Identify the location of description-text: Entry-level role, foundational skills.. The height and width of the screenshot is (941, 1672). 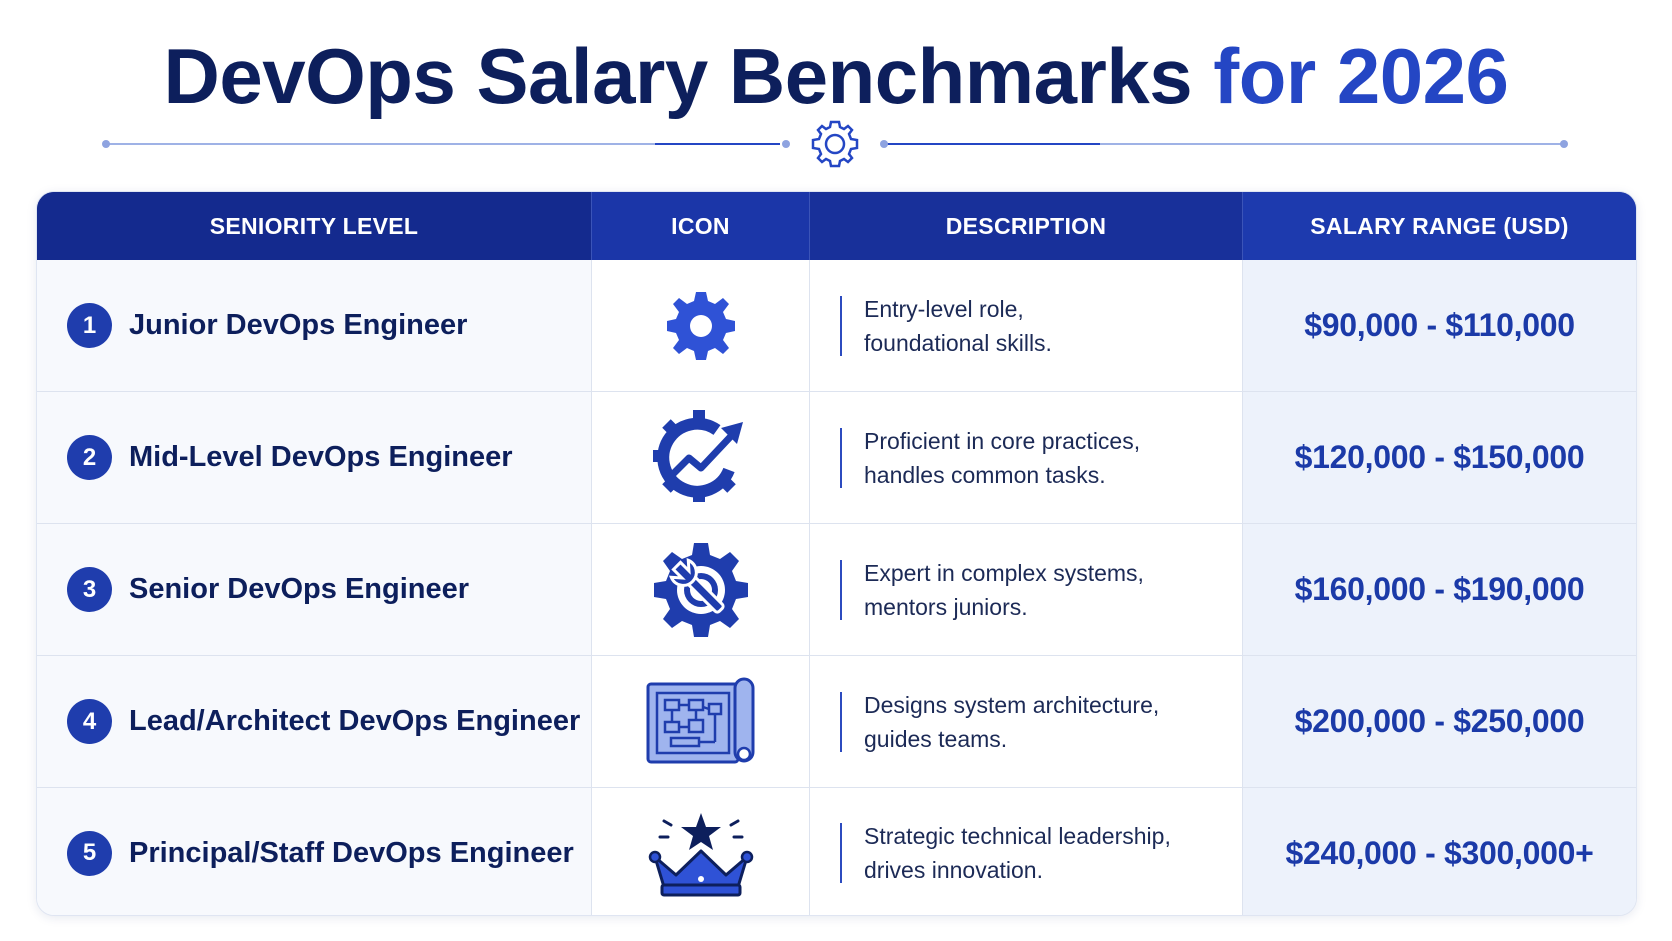
(958, 326).